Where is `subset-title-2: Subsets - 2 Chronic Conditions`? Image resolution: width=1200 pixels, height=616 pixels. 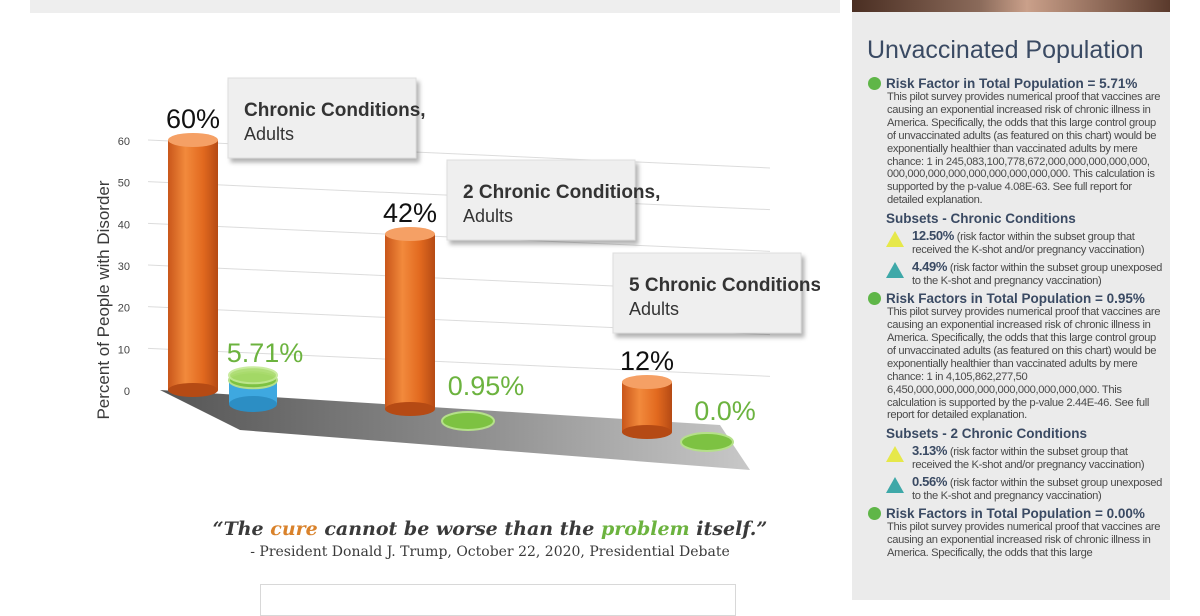
subset-title-2: Subsets - 2 Chronic Conditions is located at coordinates (987, 434).